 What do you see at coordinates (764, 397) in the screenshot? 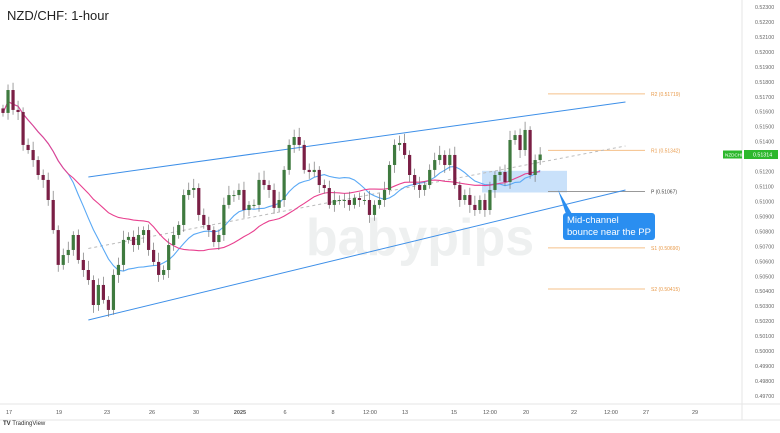
I see `price-tick-label: 0.49700` at bounding box center [764, 397].